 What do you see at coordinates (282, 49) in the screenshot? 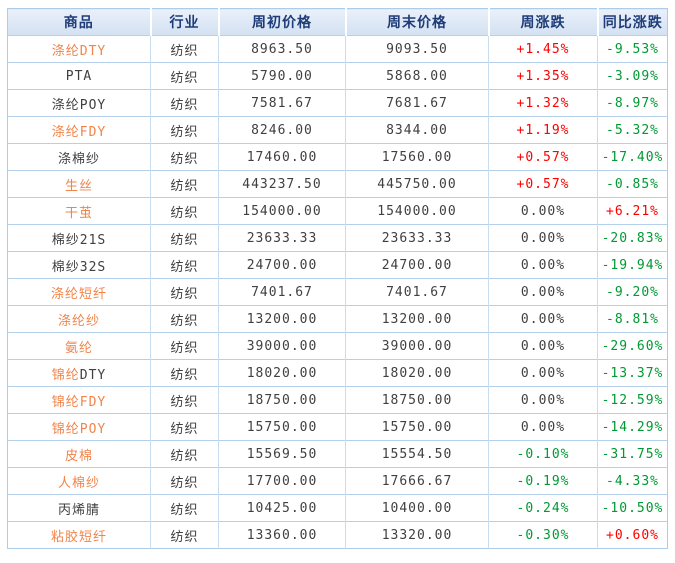
I see `week-start-price-cell: 8963.50` at bounding box center [282, 49].